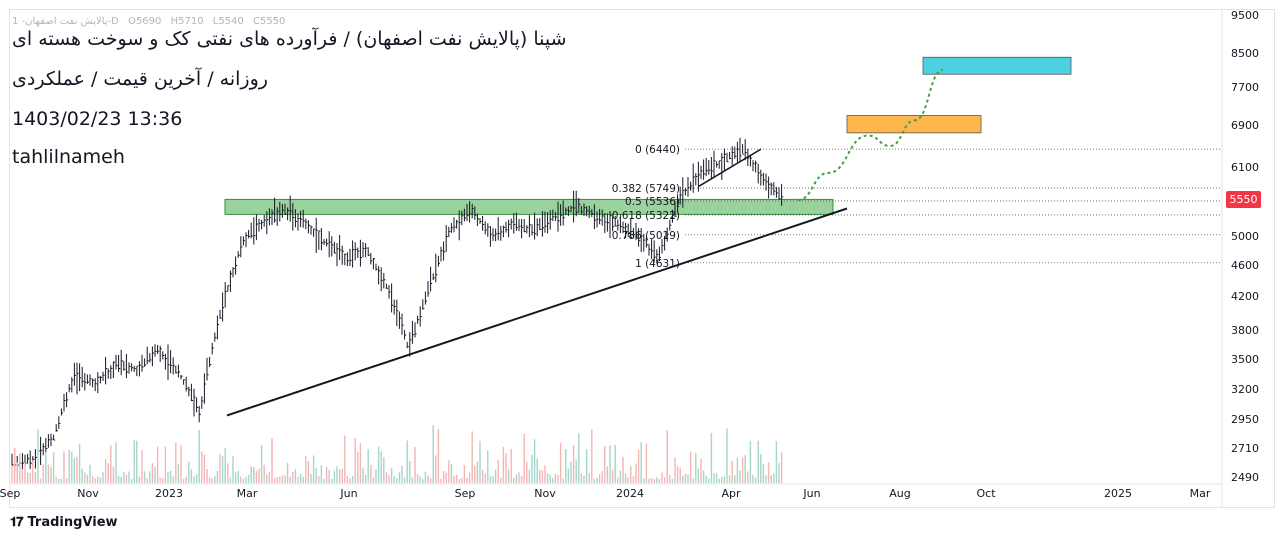 This screenshot has width=1286, height=542. I want to click on last-price-tag: 5550, so click(1243, 199).